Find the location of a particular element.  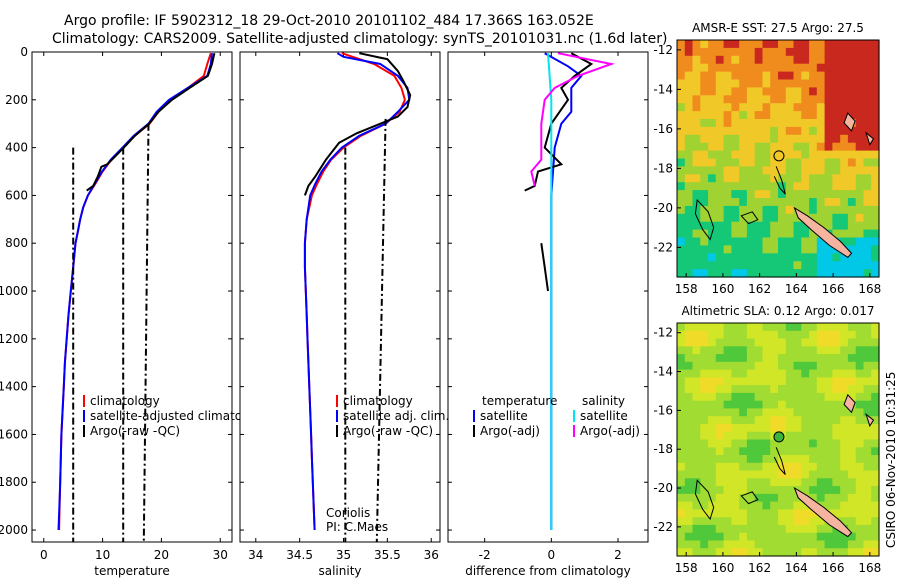

series-line-satellite-adjusted-climatology is located at coordinates (135, 292).